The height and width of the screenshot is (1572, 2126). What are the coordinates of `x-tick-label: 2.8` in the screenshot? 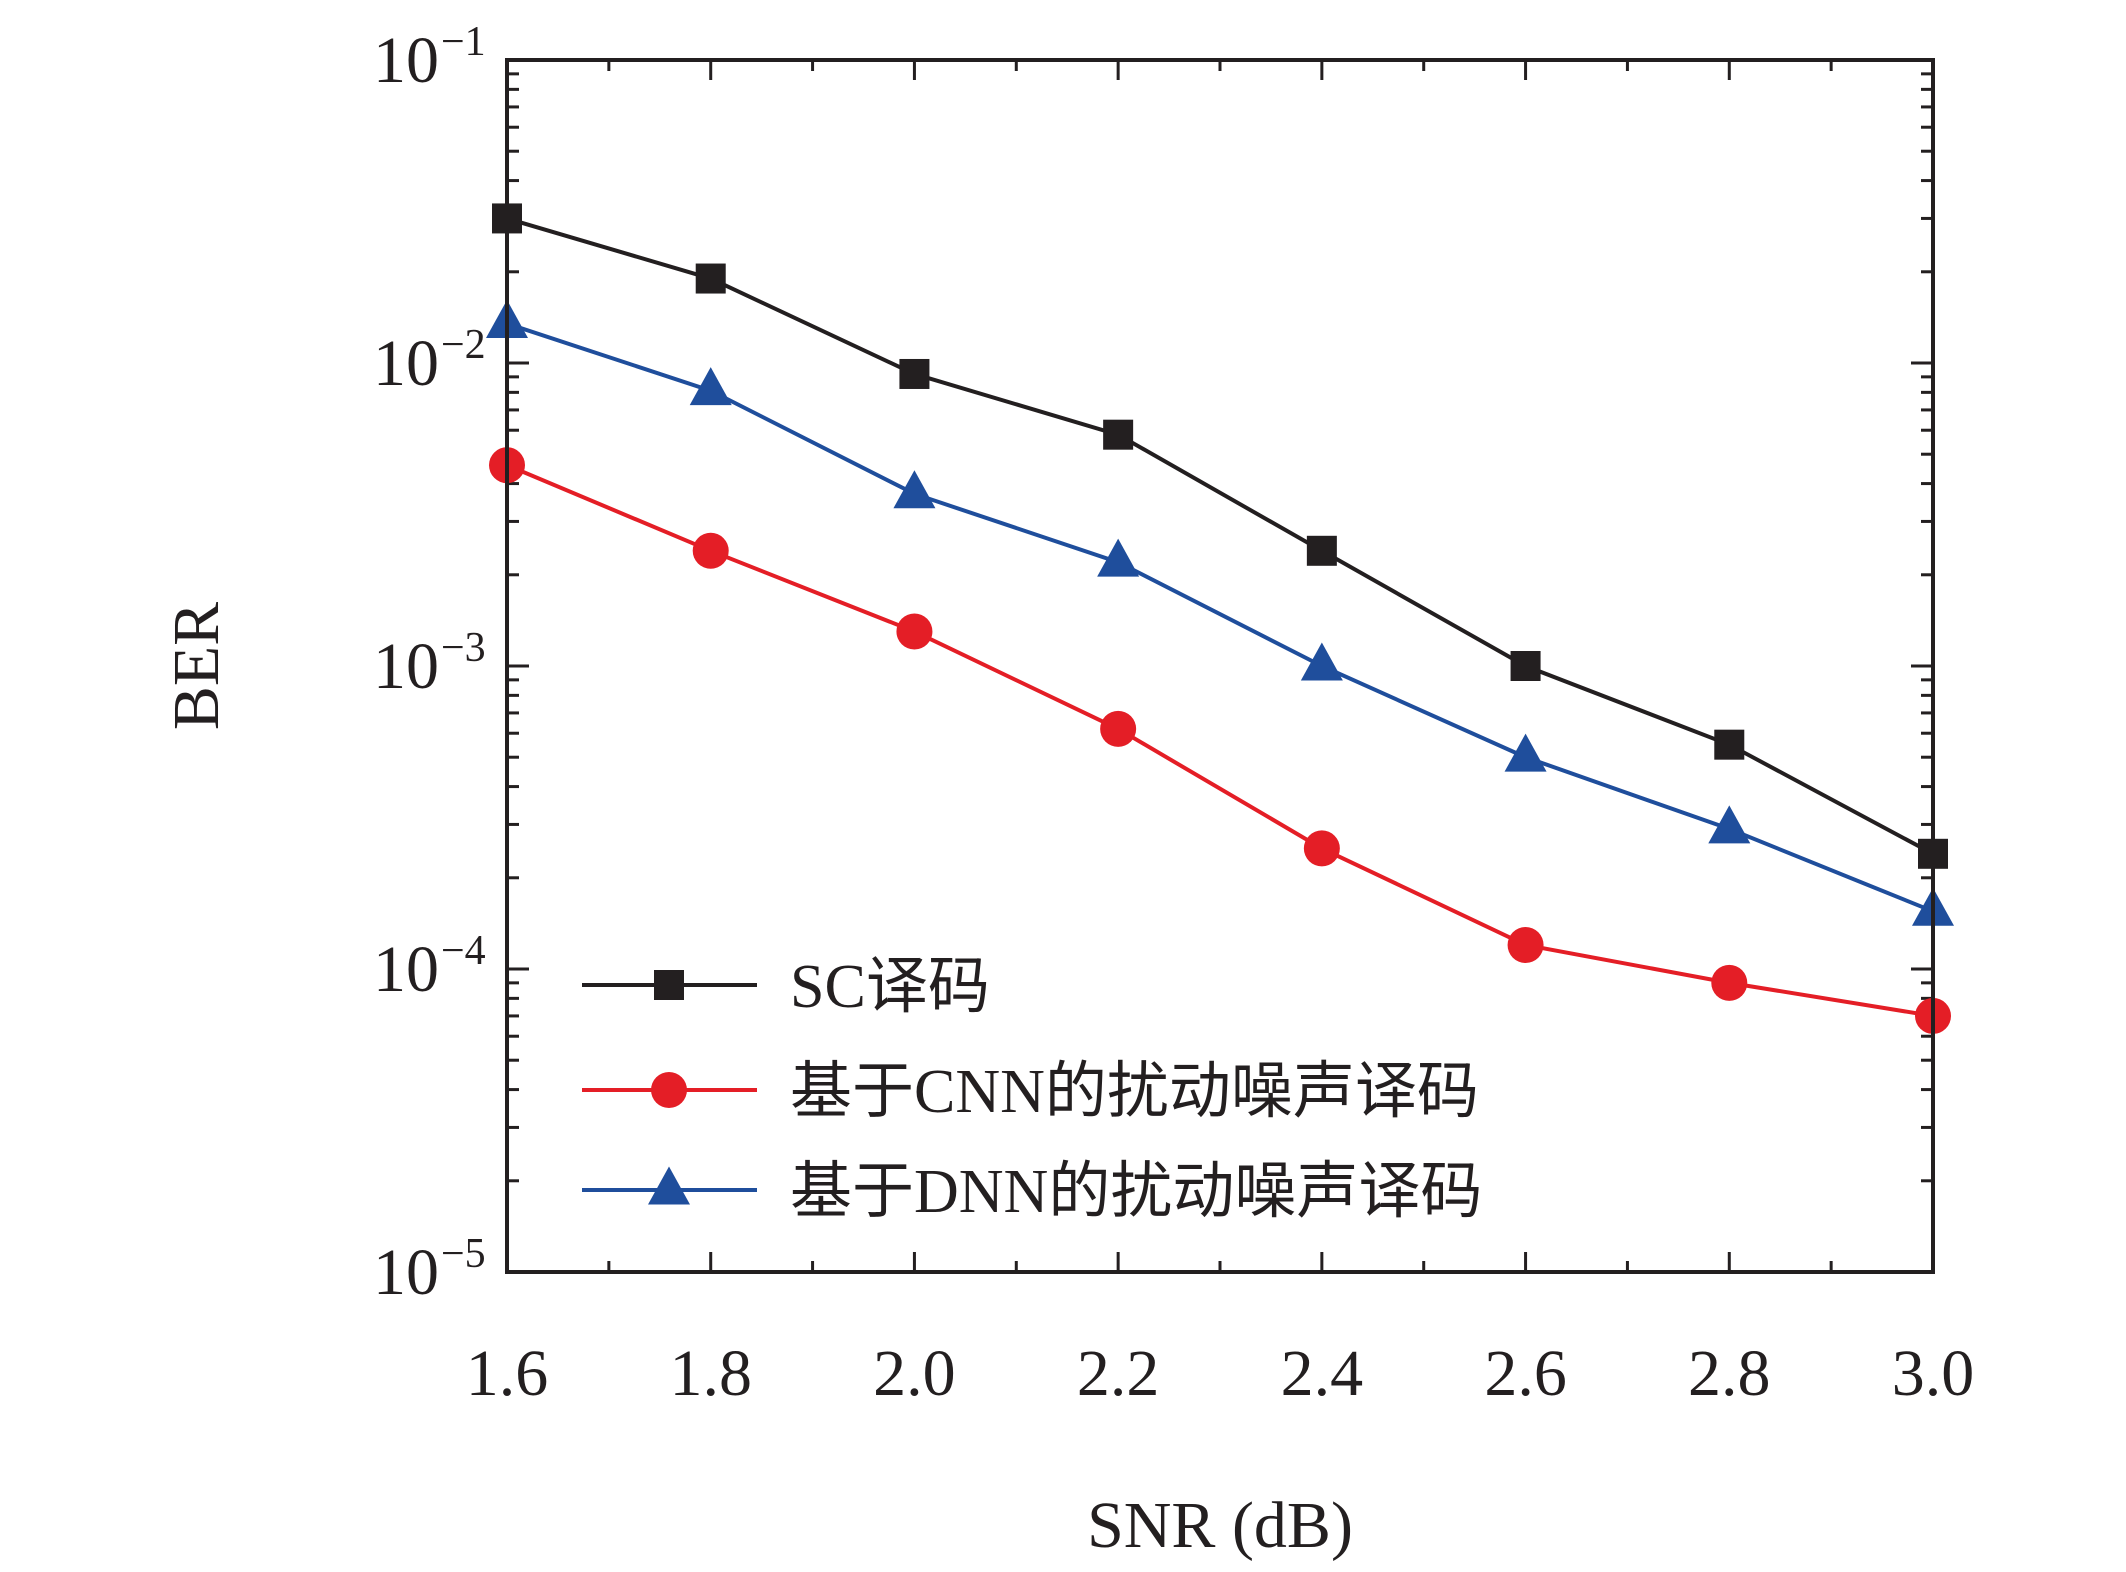 It's located at (1729, 1373).